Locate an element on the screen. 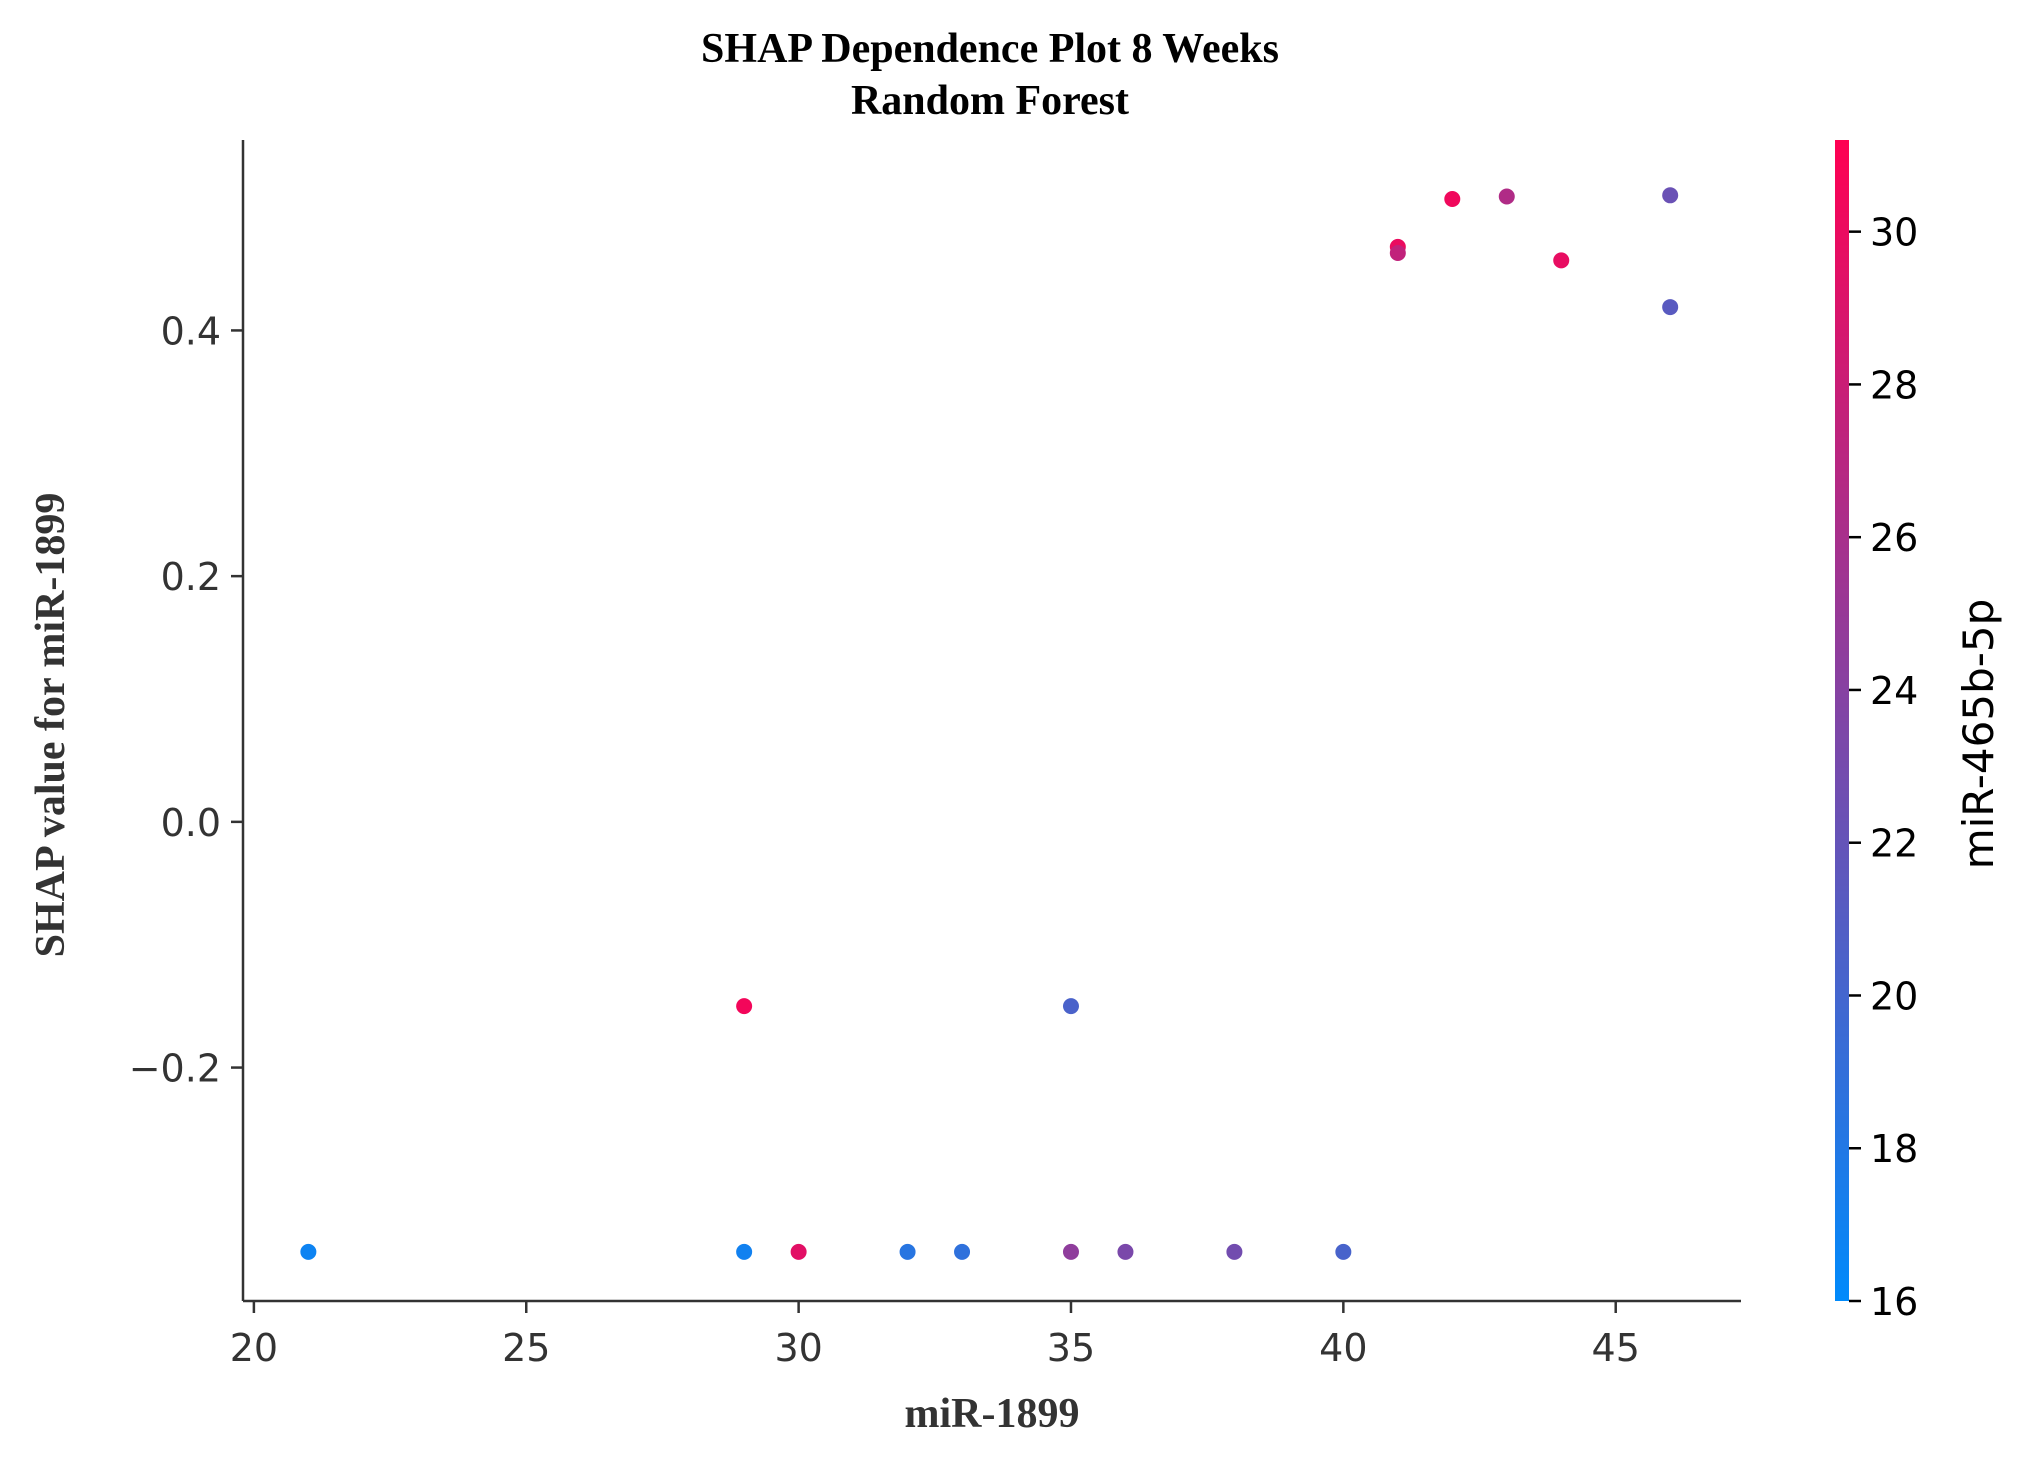 The height and width of the screenshot is (1462, 2023). colorbar-tick-label: 16 is located at coordinates (1894, 1302).